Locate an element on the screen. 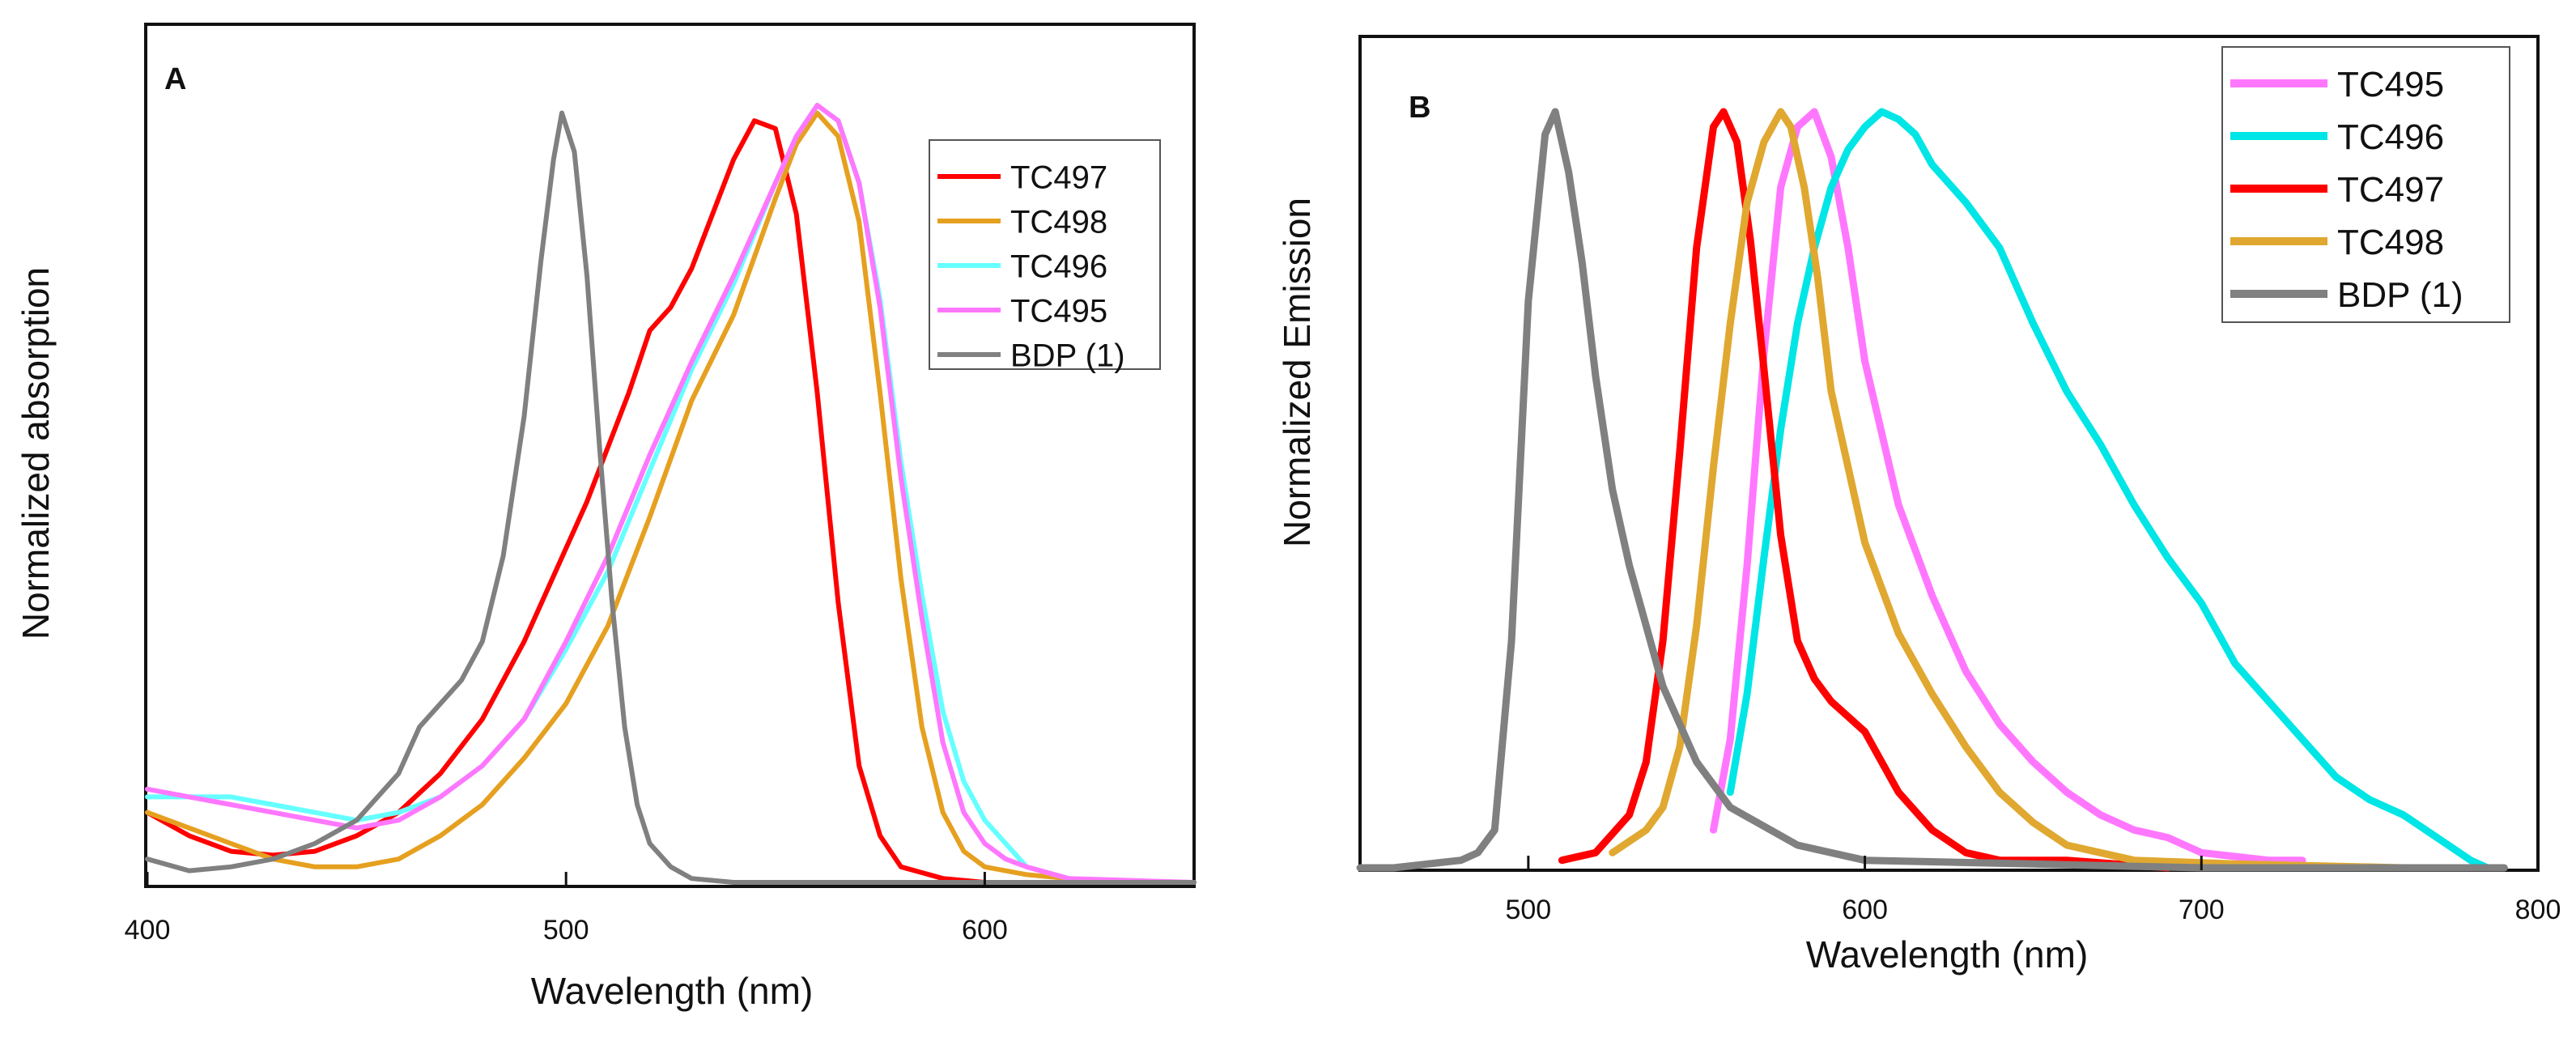 The height and width of the screenshot is (1037, 2576). panel-label: A is located at coordinates (175, 79).